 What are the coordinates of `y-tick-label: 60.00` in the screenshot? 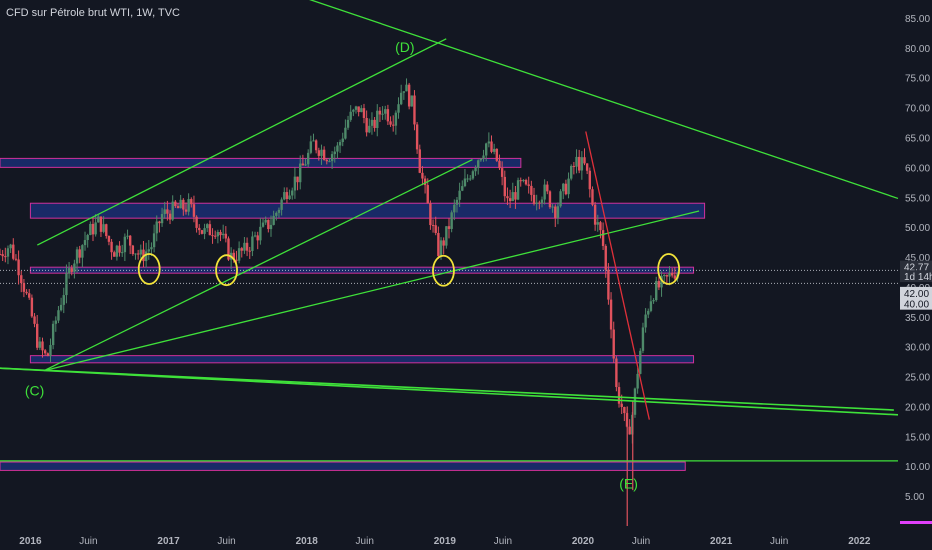 It's located at (917, 168).